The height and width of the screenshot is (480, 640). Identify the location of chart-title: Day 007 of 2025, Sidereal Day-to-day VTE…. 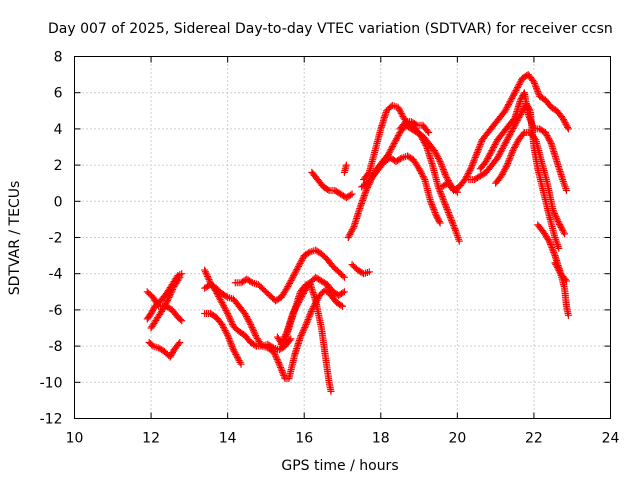
(330, 29).